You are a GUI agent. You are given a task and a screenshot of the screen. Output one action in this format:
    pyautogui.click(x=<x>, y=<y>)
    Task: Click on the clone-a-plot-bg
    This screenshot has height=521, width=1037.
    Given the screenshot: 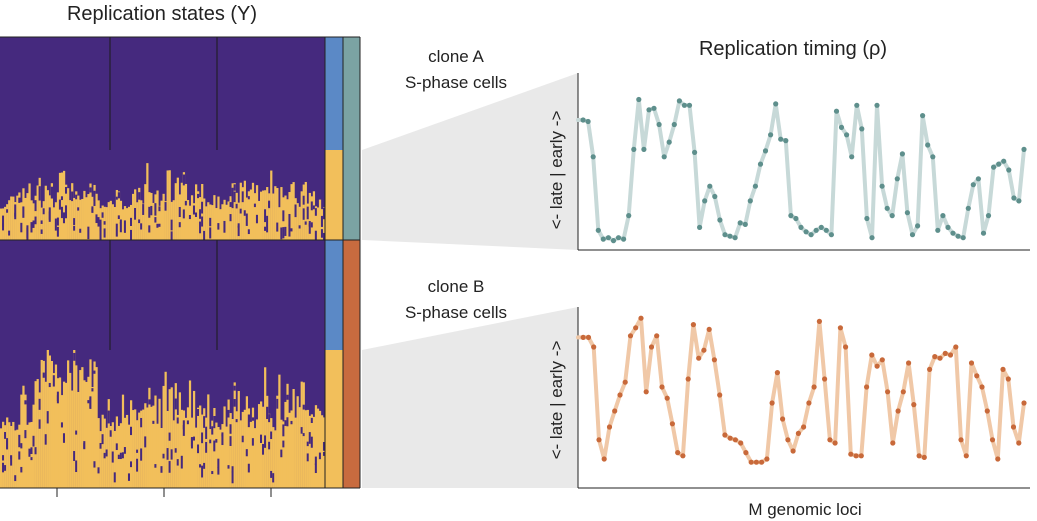 What is the action you would take?
    pyautogui.click(x=803, y=161)
    